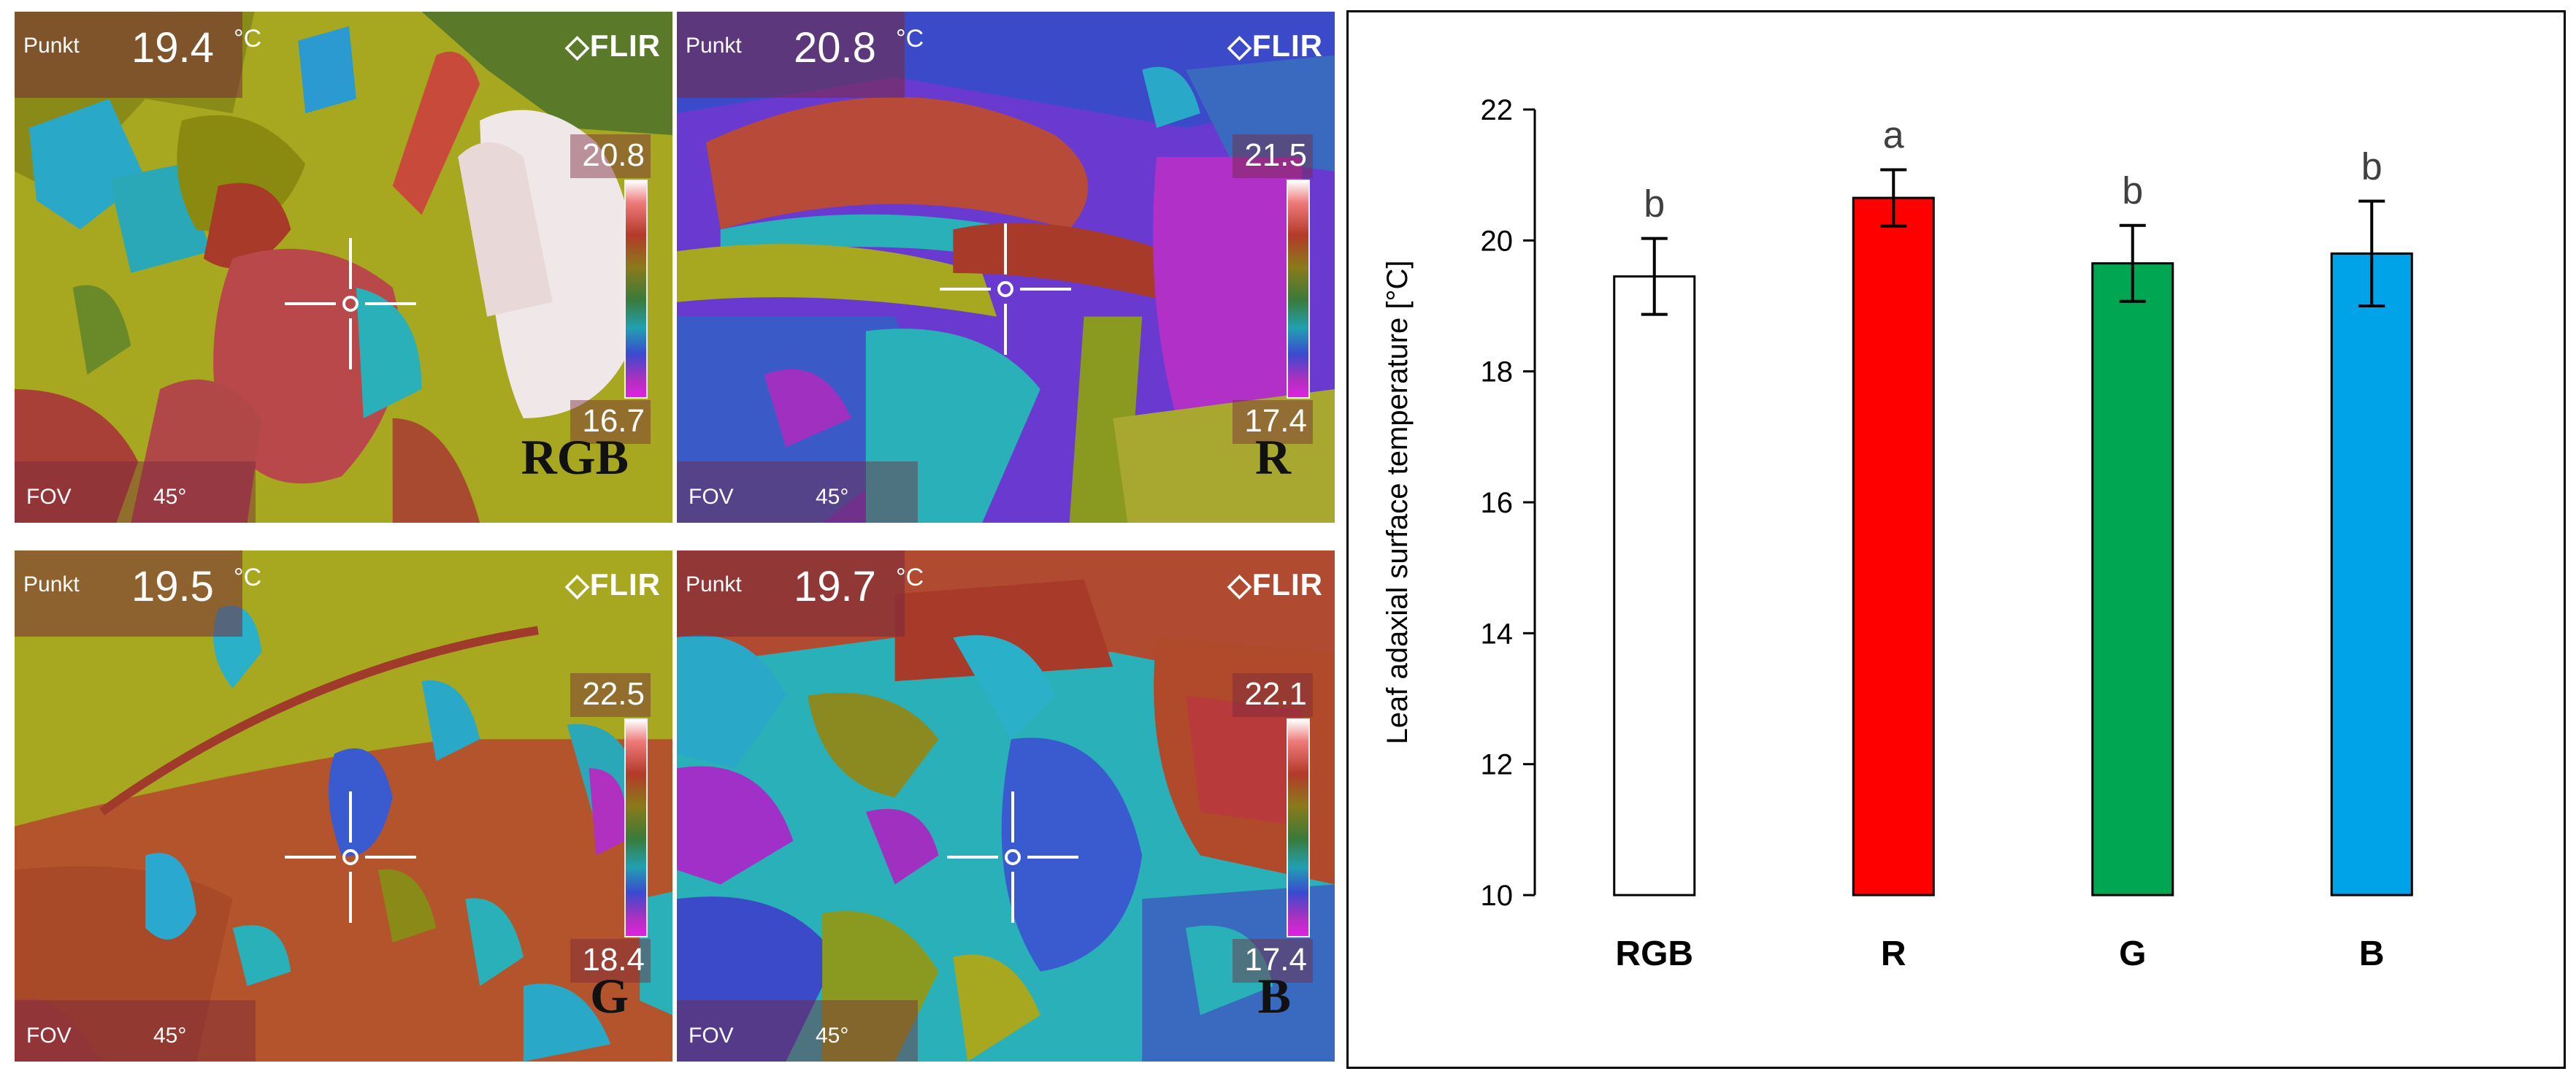  Describe the element at coordinates (1497, 634) in the screenshot. I see `y-tick-label: 14` at that location.